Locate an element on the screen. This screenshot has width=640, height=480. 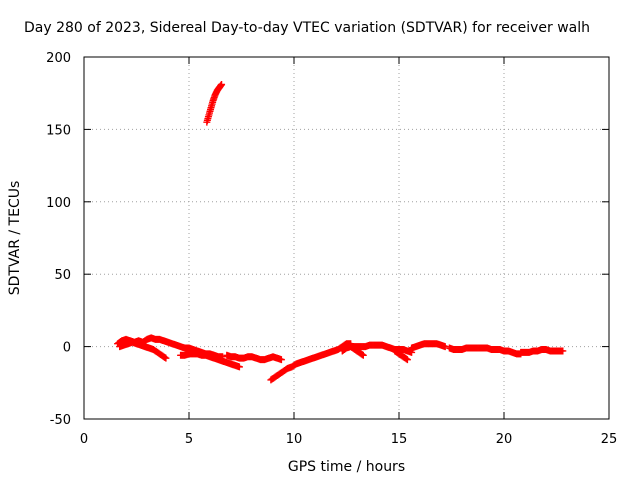
x-axis-title: GPS time / hours is located at coordinates (346, 467).